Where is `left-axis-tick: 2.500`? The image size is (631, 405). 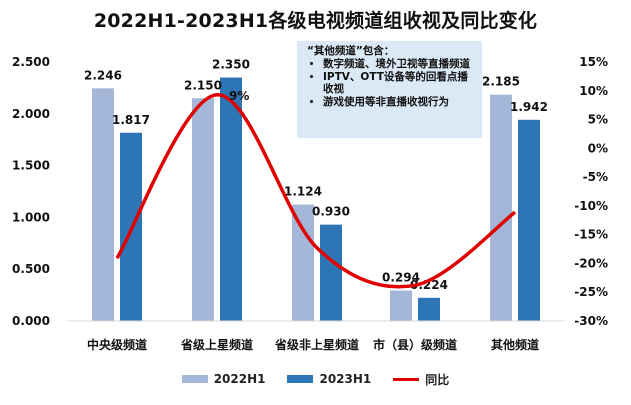 left-axis-tick: 2.500 is located at coordinates (31, 62).